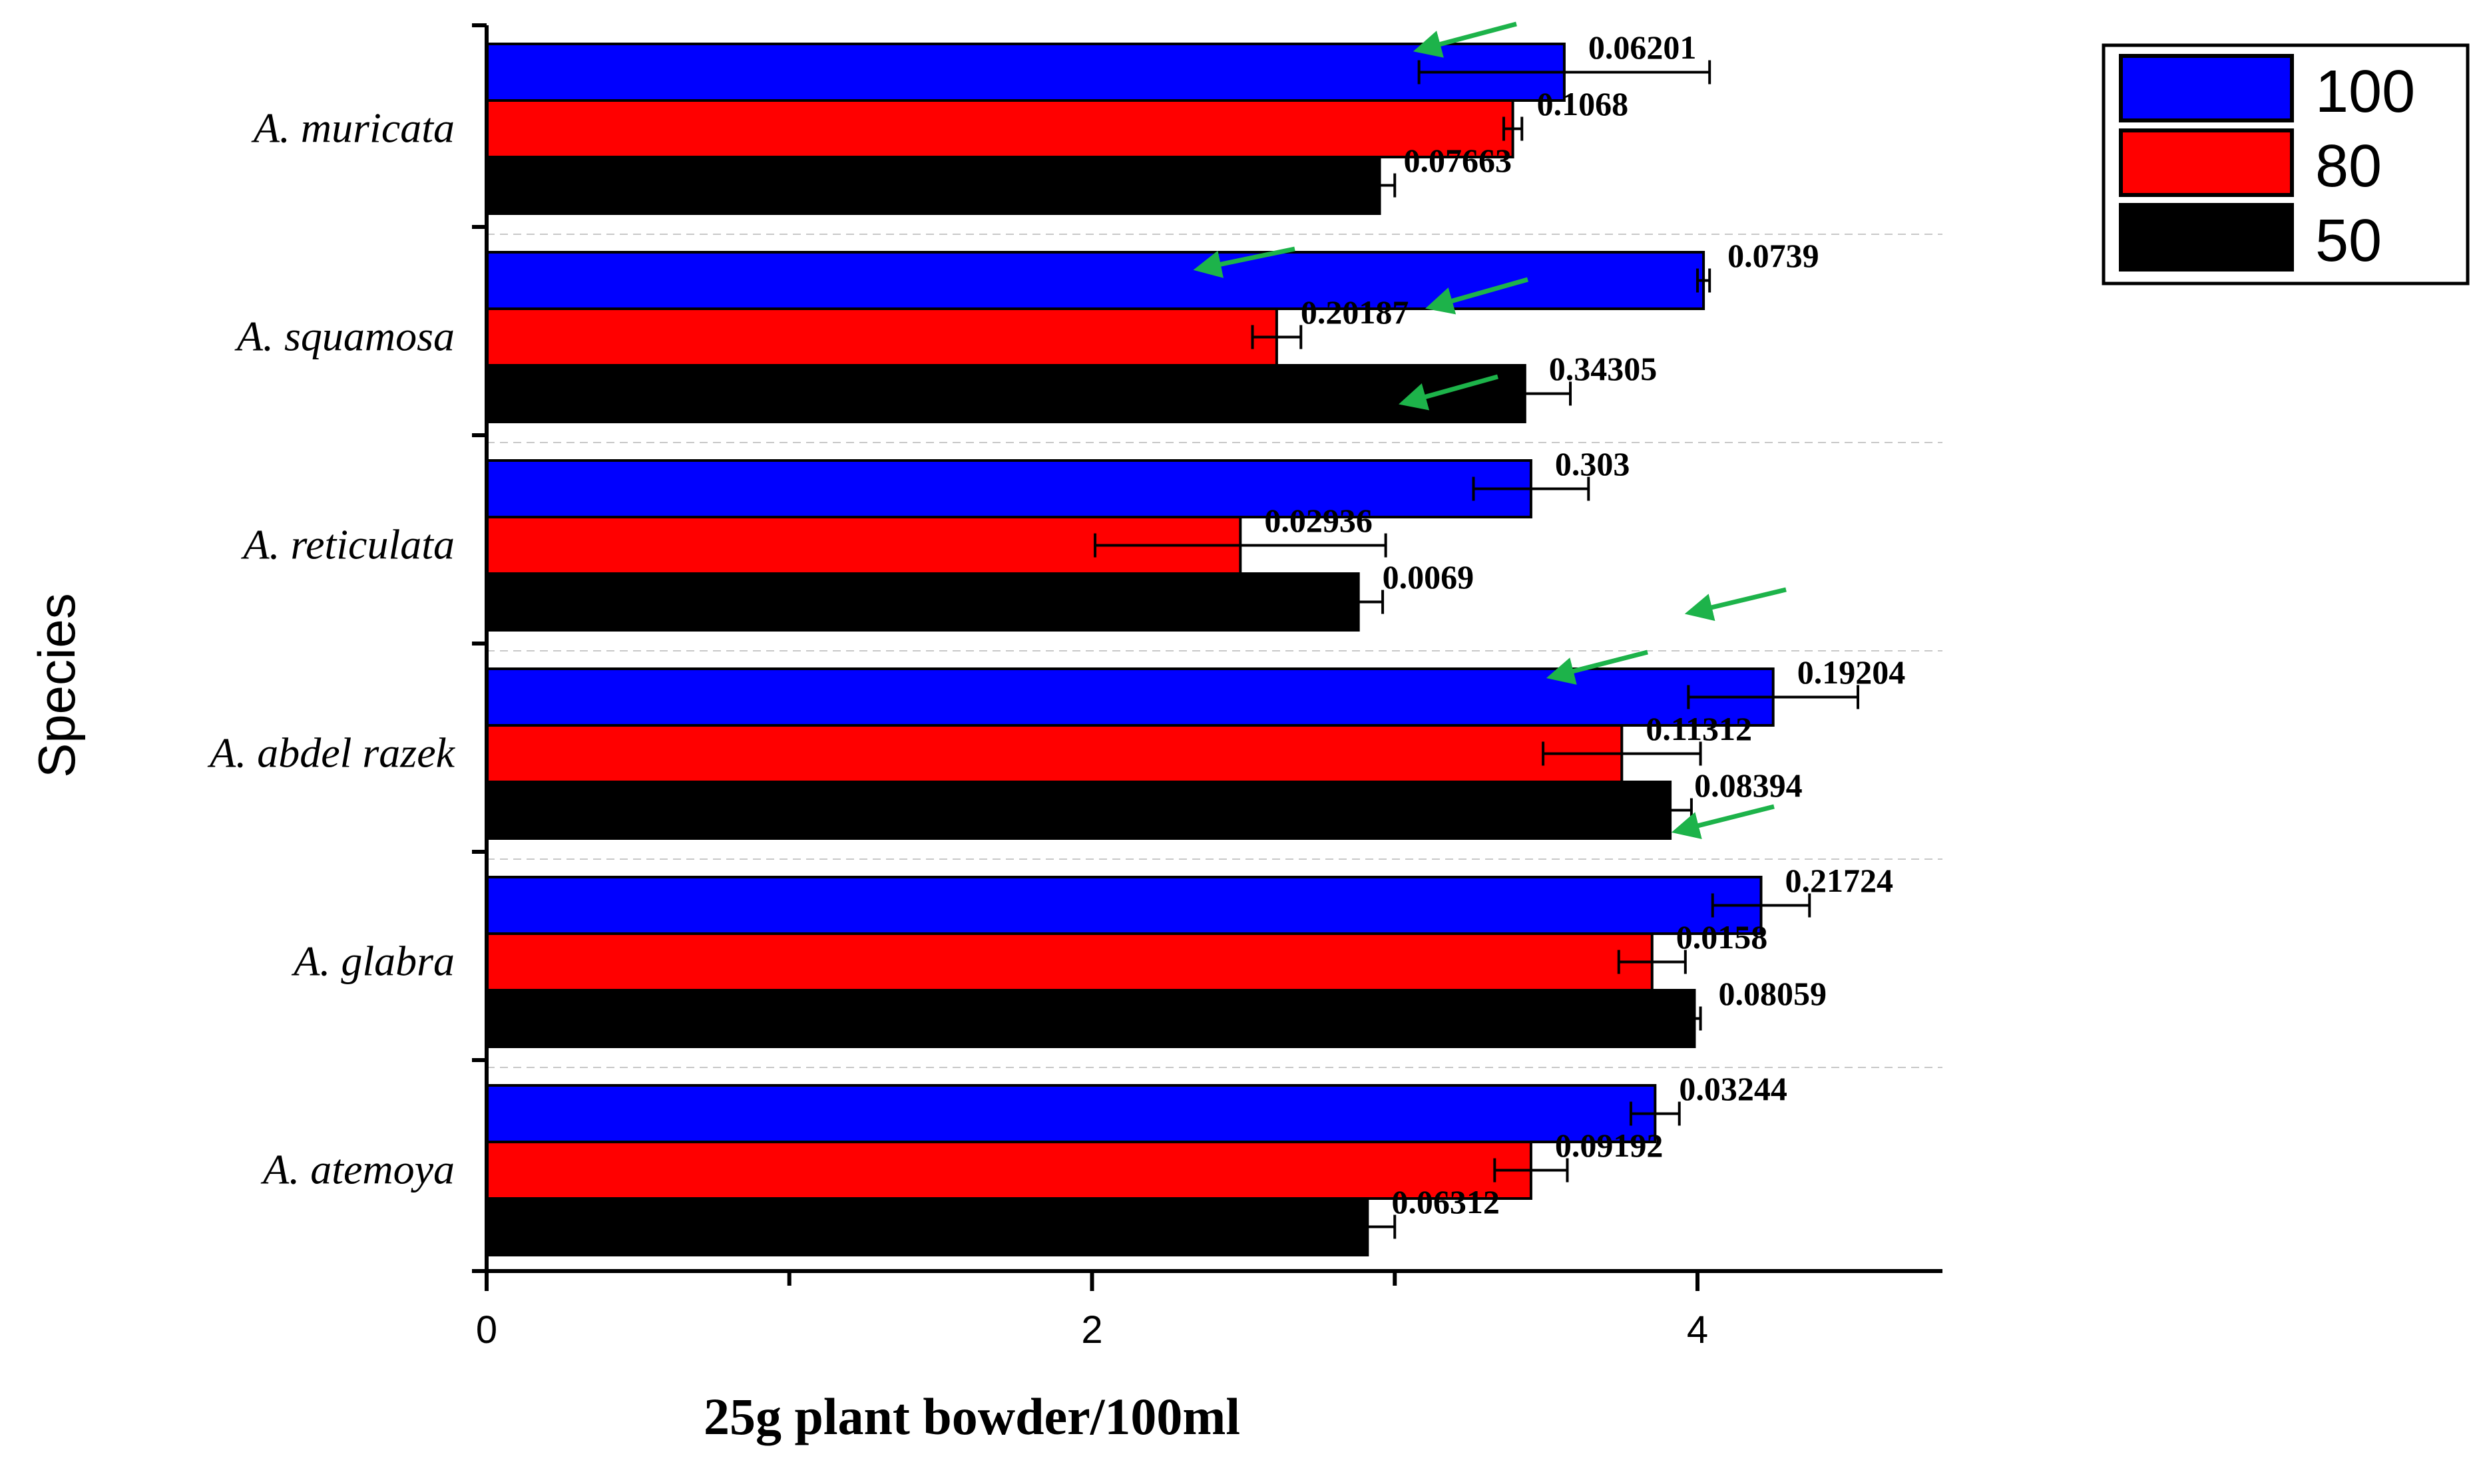 Image resolution: width=2475 pixels, height=1484 pixels. What do you see at coordinates (1722, 937) in the screenshot?
I see `data-label-a-glabra-80: 0.0158` at bounding box center [1722, 937].